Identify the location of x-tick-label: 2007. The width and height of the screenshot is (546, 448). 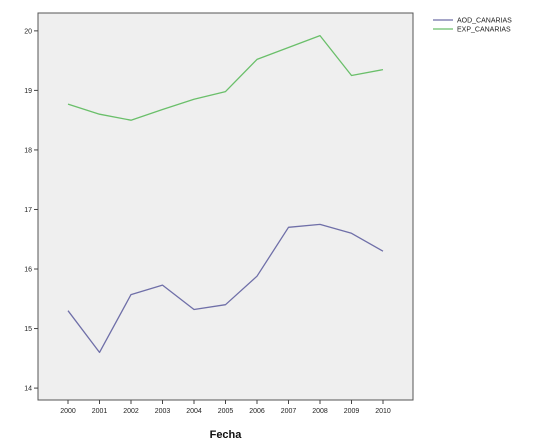
(289, 411).